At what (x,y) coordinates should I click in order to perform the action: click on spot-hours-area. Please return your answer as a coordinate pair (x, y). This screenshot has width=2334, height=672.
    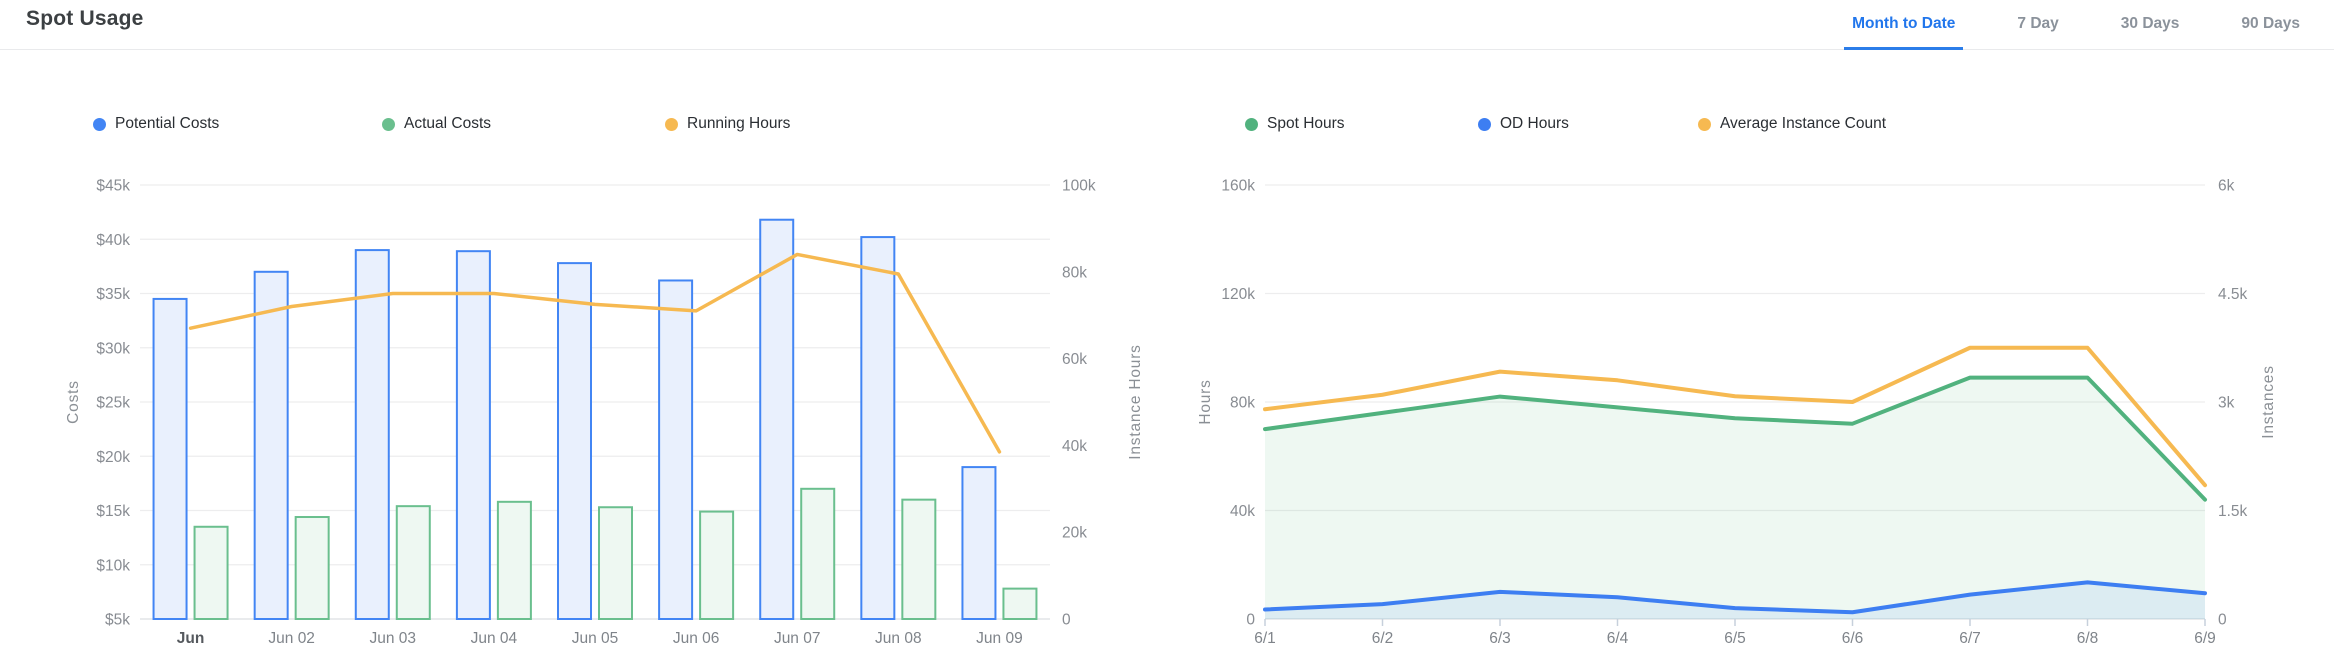
    Looking at the image, I should click on (1735, 498).